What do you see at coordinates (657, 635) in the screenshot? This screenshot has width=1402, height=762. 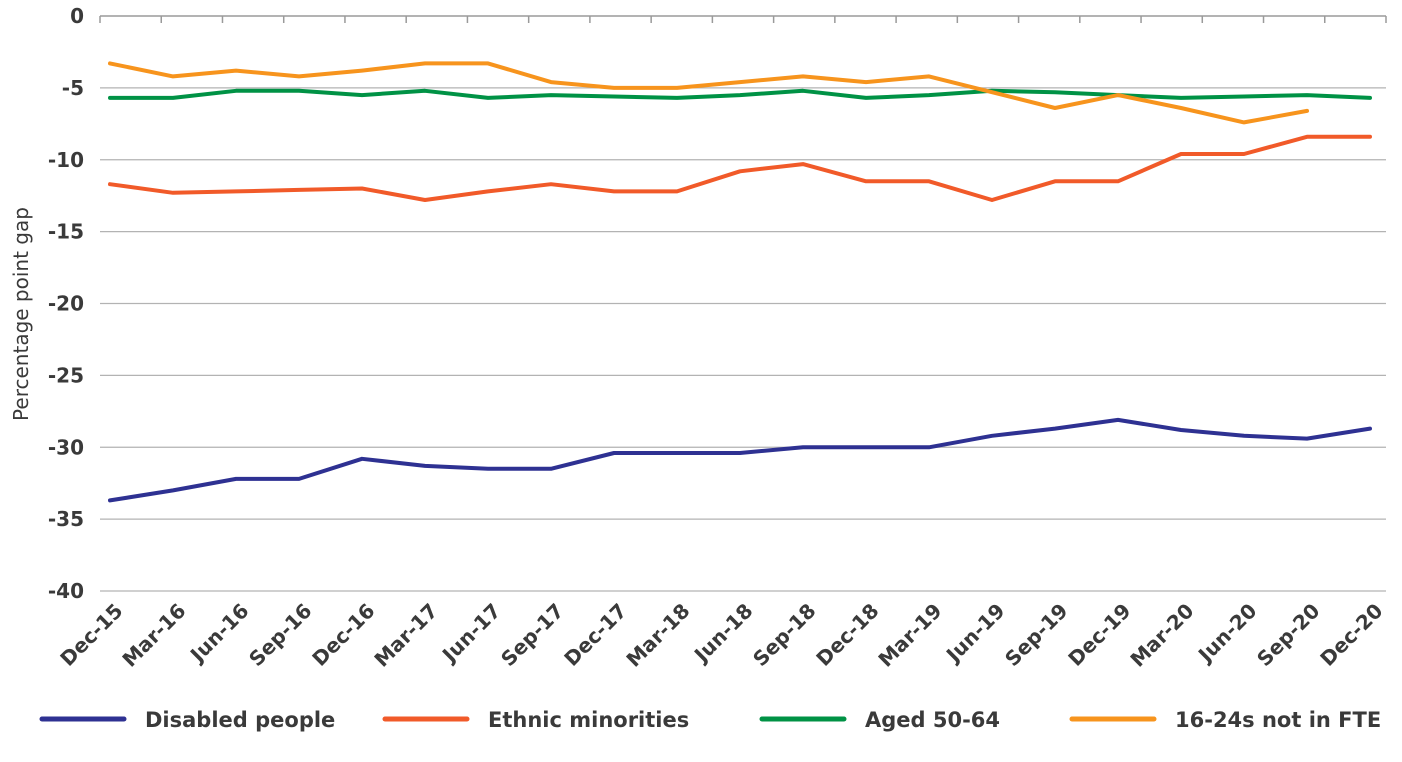 I see `x-tick-label: Mar-18` at bounding box center [657, 635].